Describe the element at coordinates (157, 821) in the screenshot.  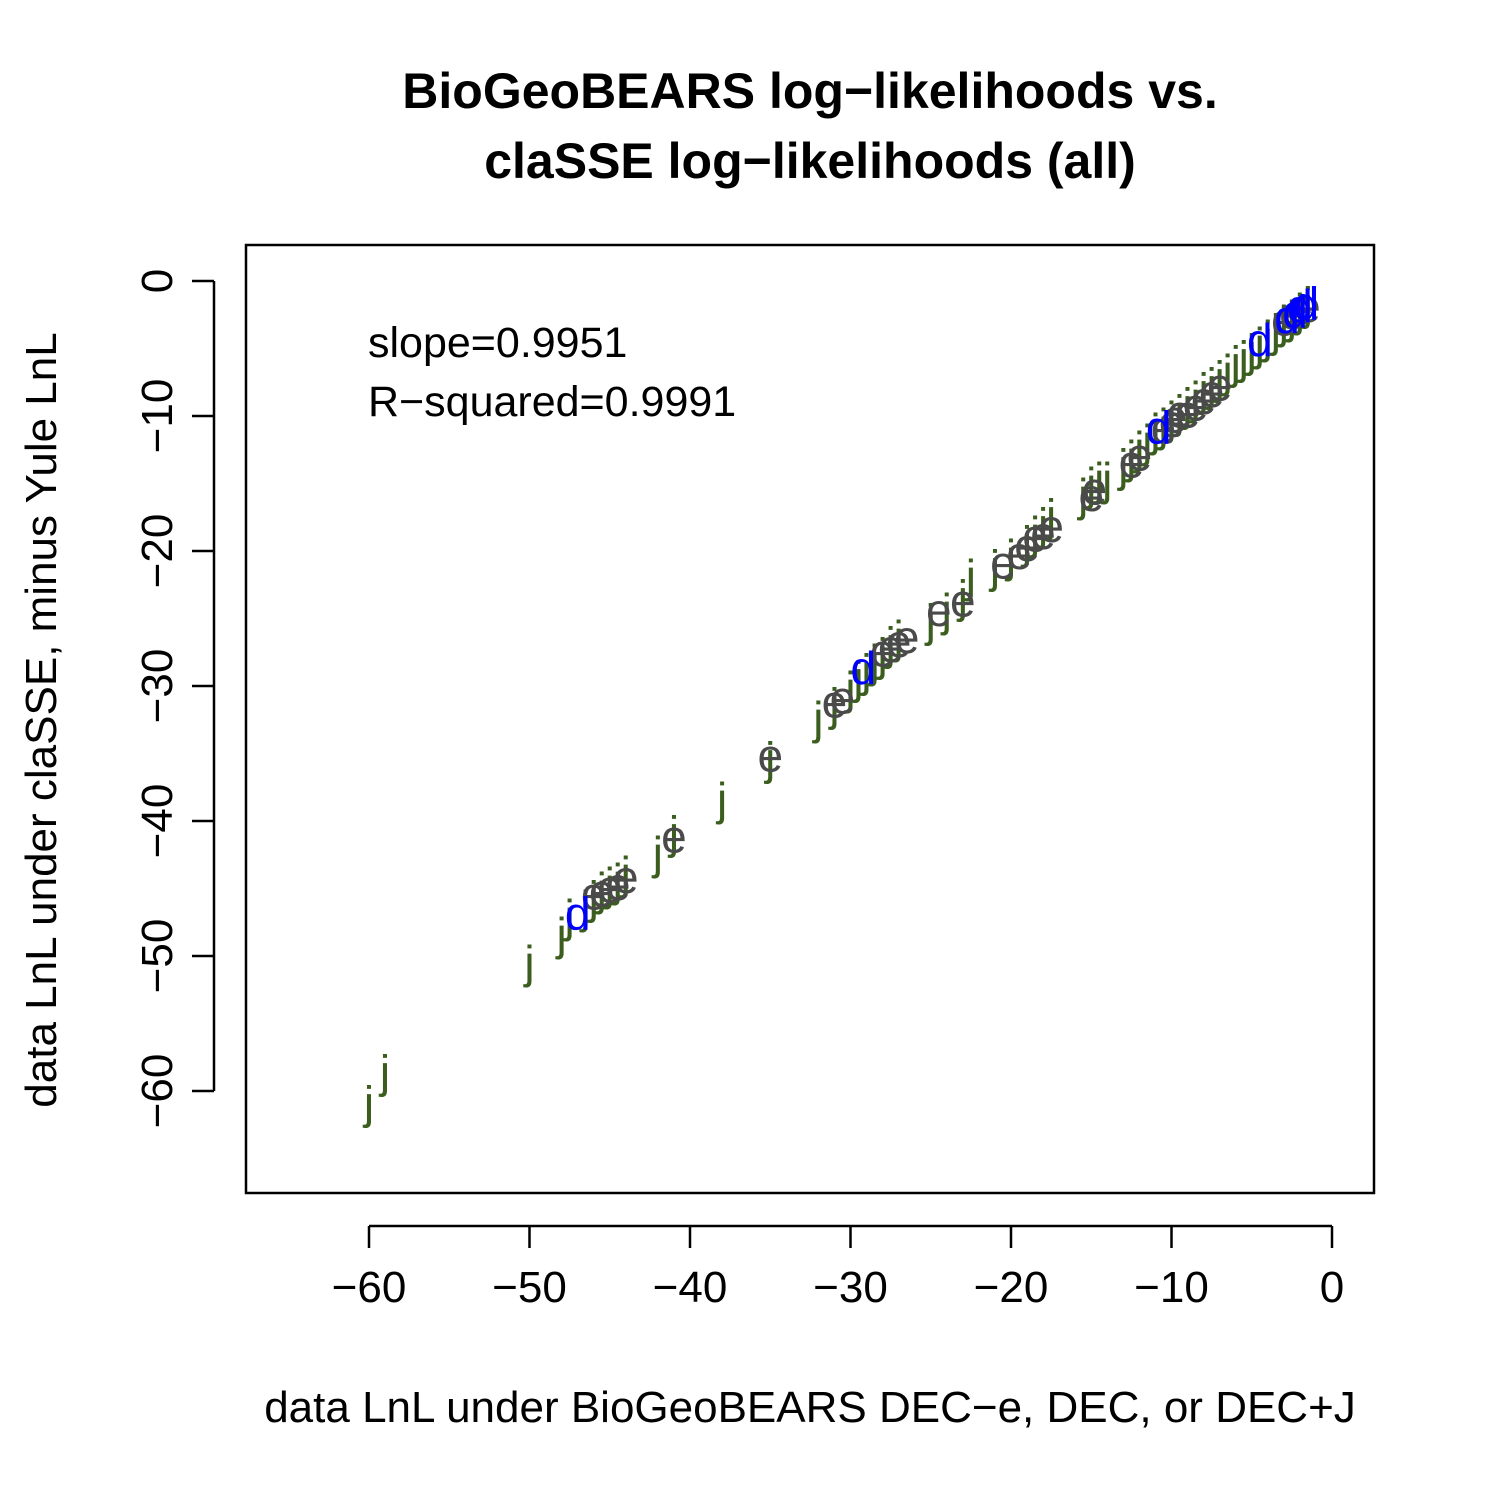
I see `y-tick-label: −40` at that location.